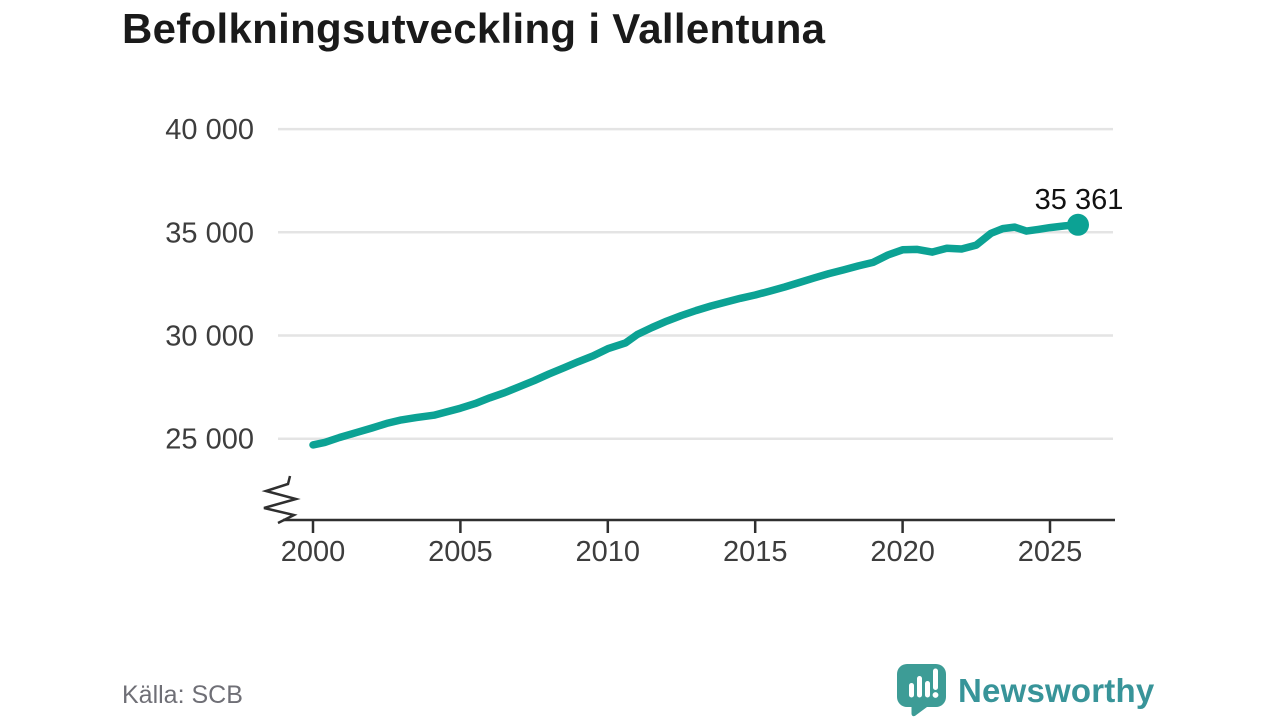  I want to click on source-label: Källa: SCB, so click(182, 695).